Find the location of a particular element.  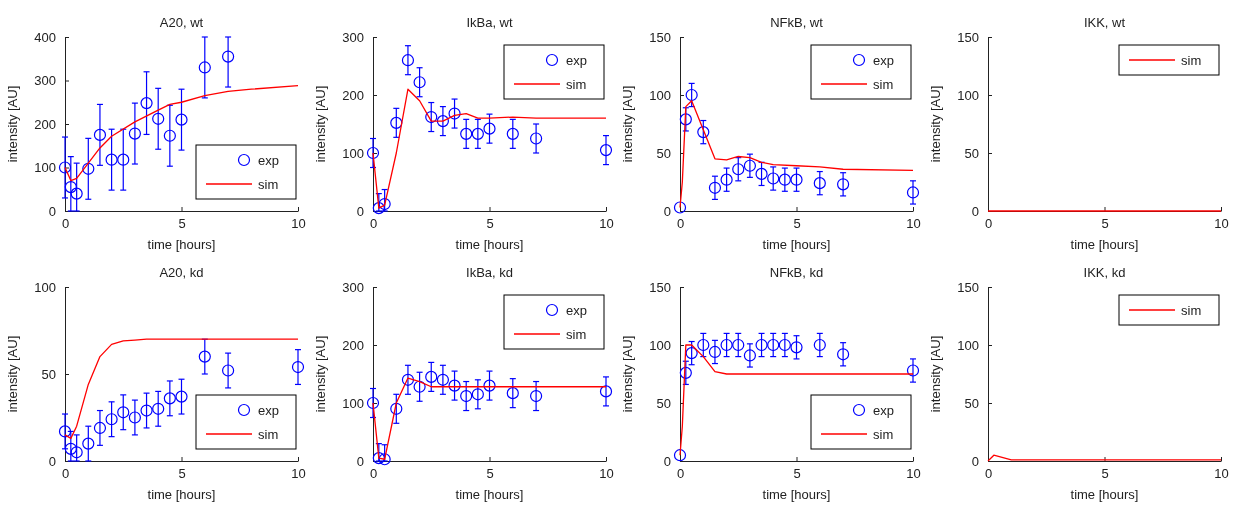

y-tick-label: 300 is located at coordinates (353, 37).